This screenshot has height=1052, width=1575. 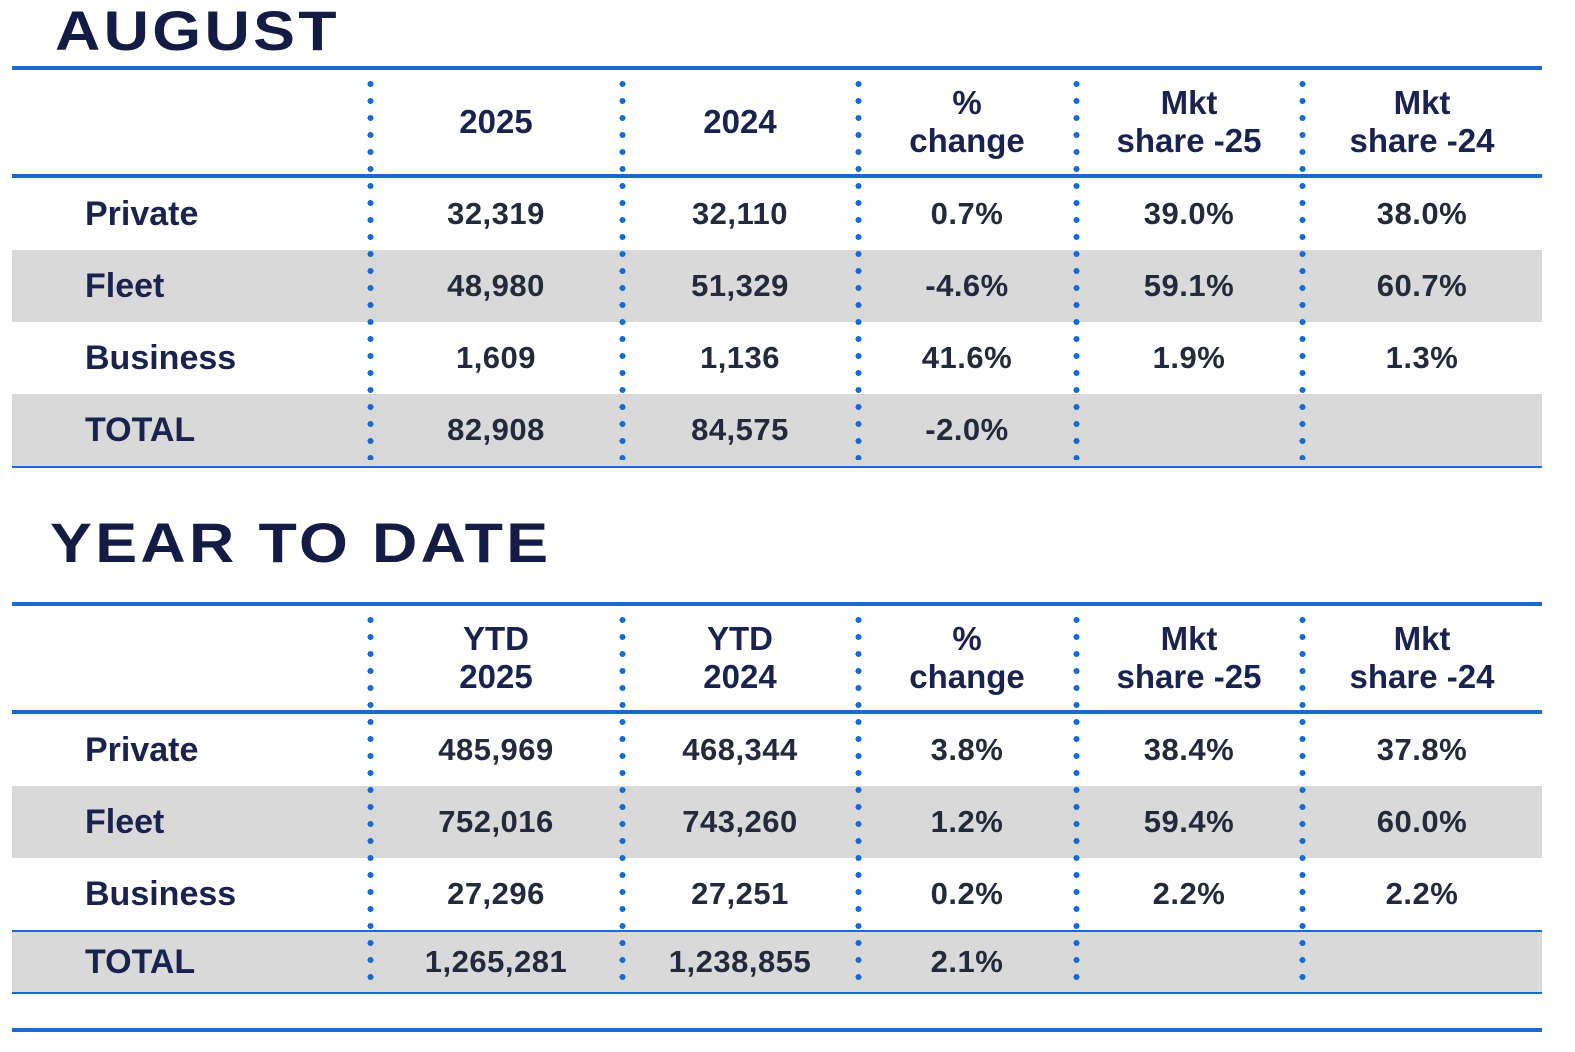 What do you see at coordinates (496, 657) in the screenshot?
I see `column-header-ytd-2025: YTD 2025` at bounding box center [496, 657].